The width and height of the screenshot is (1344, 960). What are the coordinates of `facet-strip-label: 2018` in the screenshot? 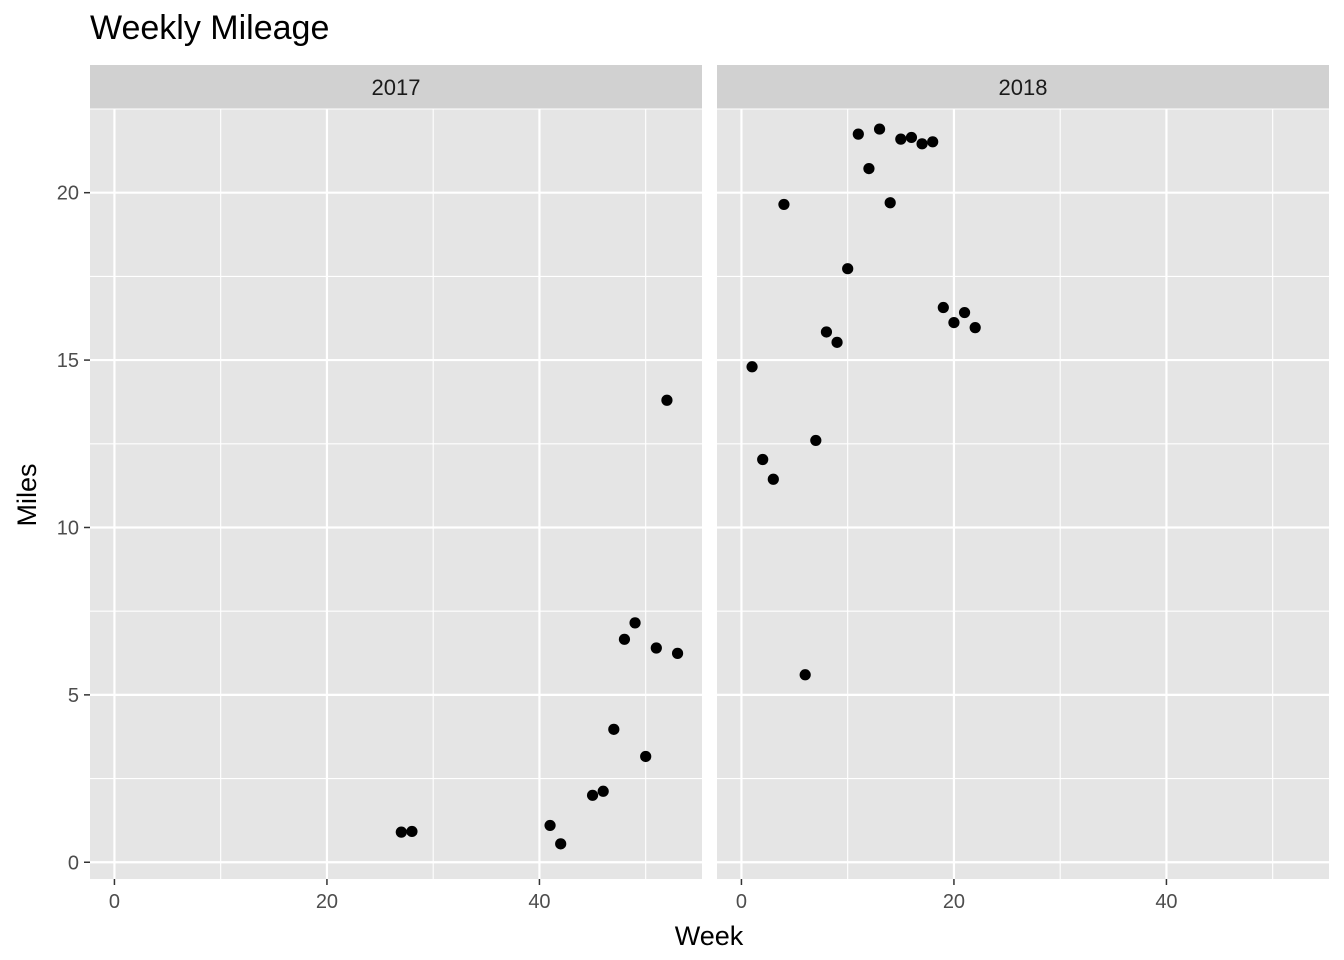 It's located at (1023, 87).